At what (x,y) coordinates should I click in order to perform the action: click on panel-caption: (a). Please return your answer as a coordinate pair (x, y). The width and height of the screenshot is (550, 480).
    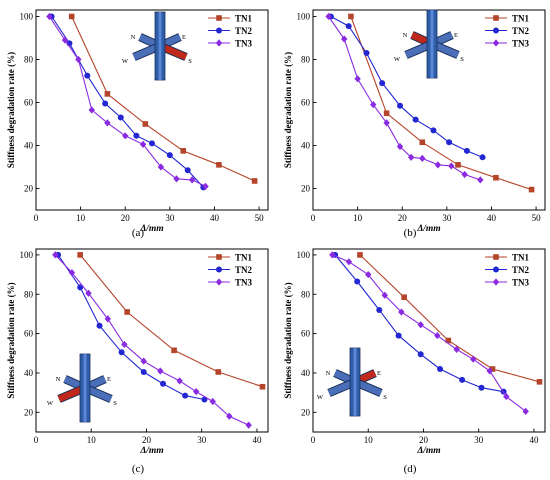
    Looking at the image, I should click on (138, 233).